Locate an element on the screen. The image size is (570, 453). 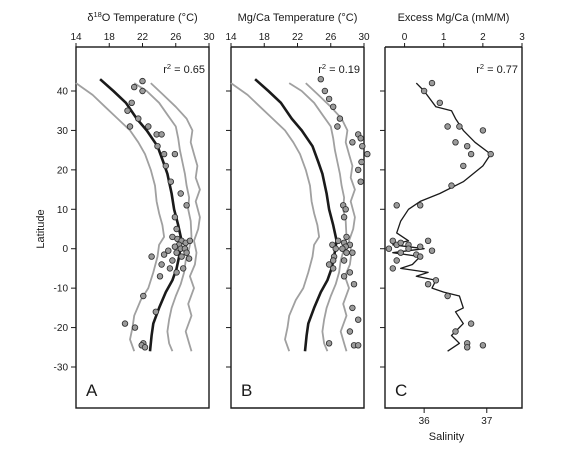
x-tick-label-b: 14 is located at coordinates (231, 37).